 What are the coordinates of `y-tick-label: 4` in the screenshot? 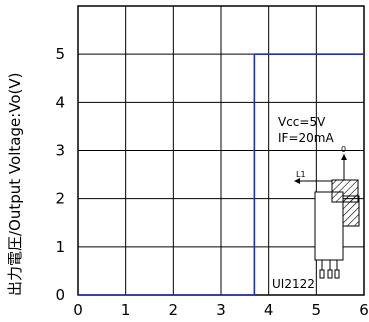 It's located at (60, 102).